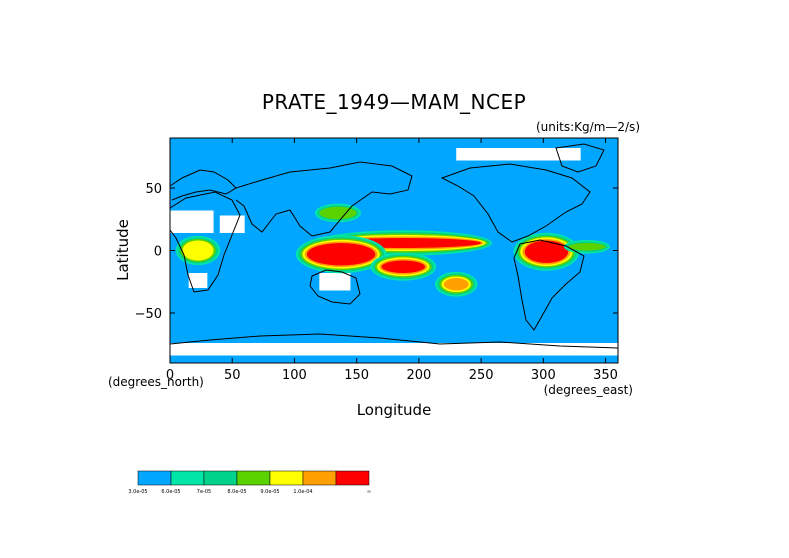 Image resolution: width=789 pixels, height=558 pixels. What do you see at coordinates (123, 250) in the screenshot?
I see `y-axis-label: Latitude` at bounding box center [123, 250].